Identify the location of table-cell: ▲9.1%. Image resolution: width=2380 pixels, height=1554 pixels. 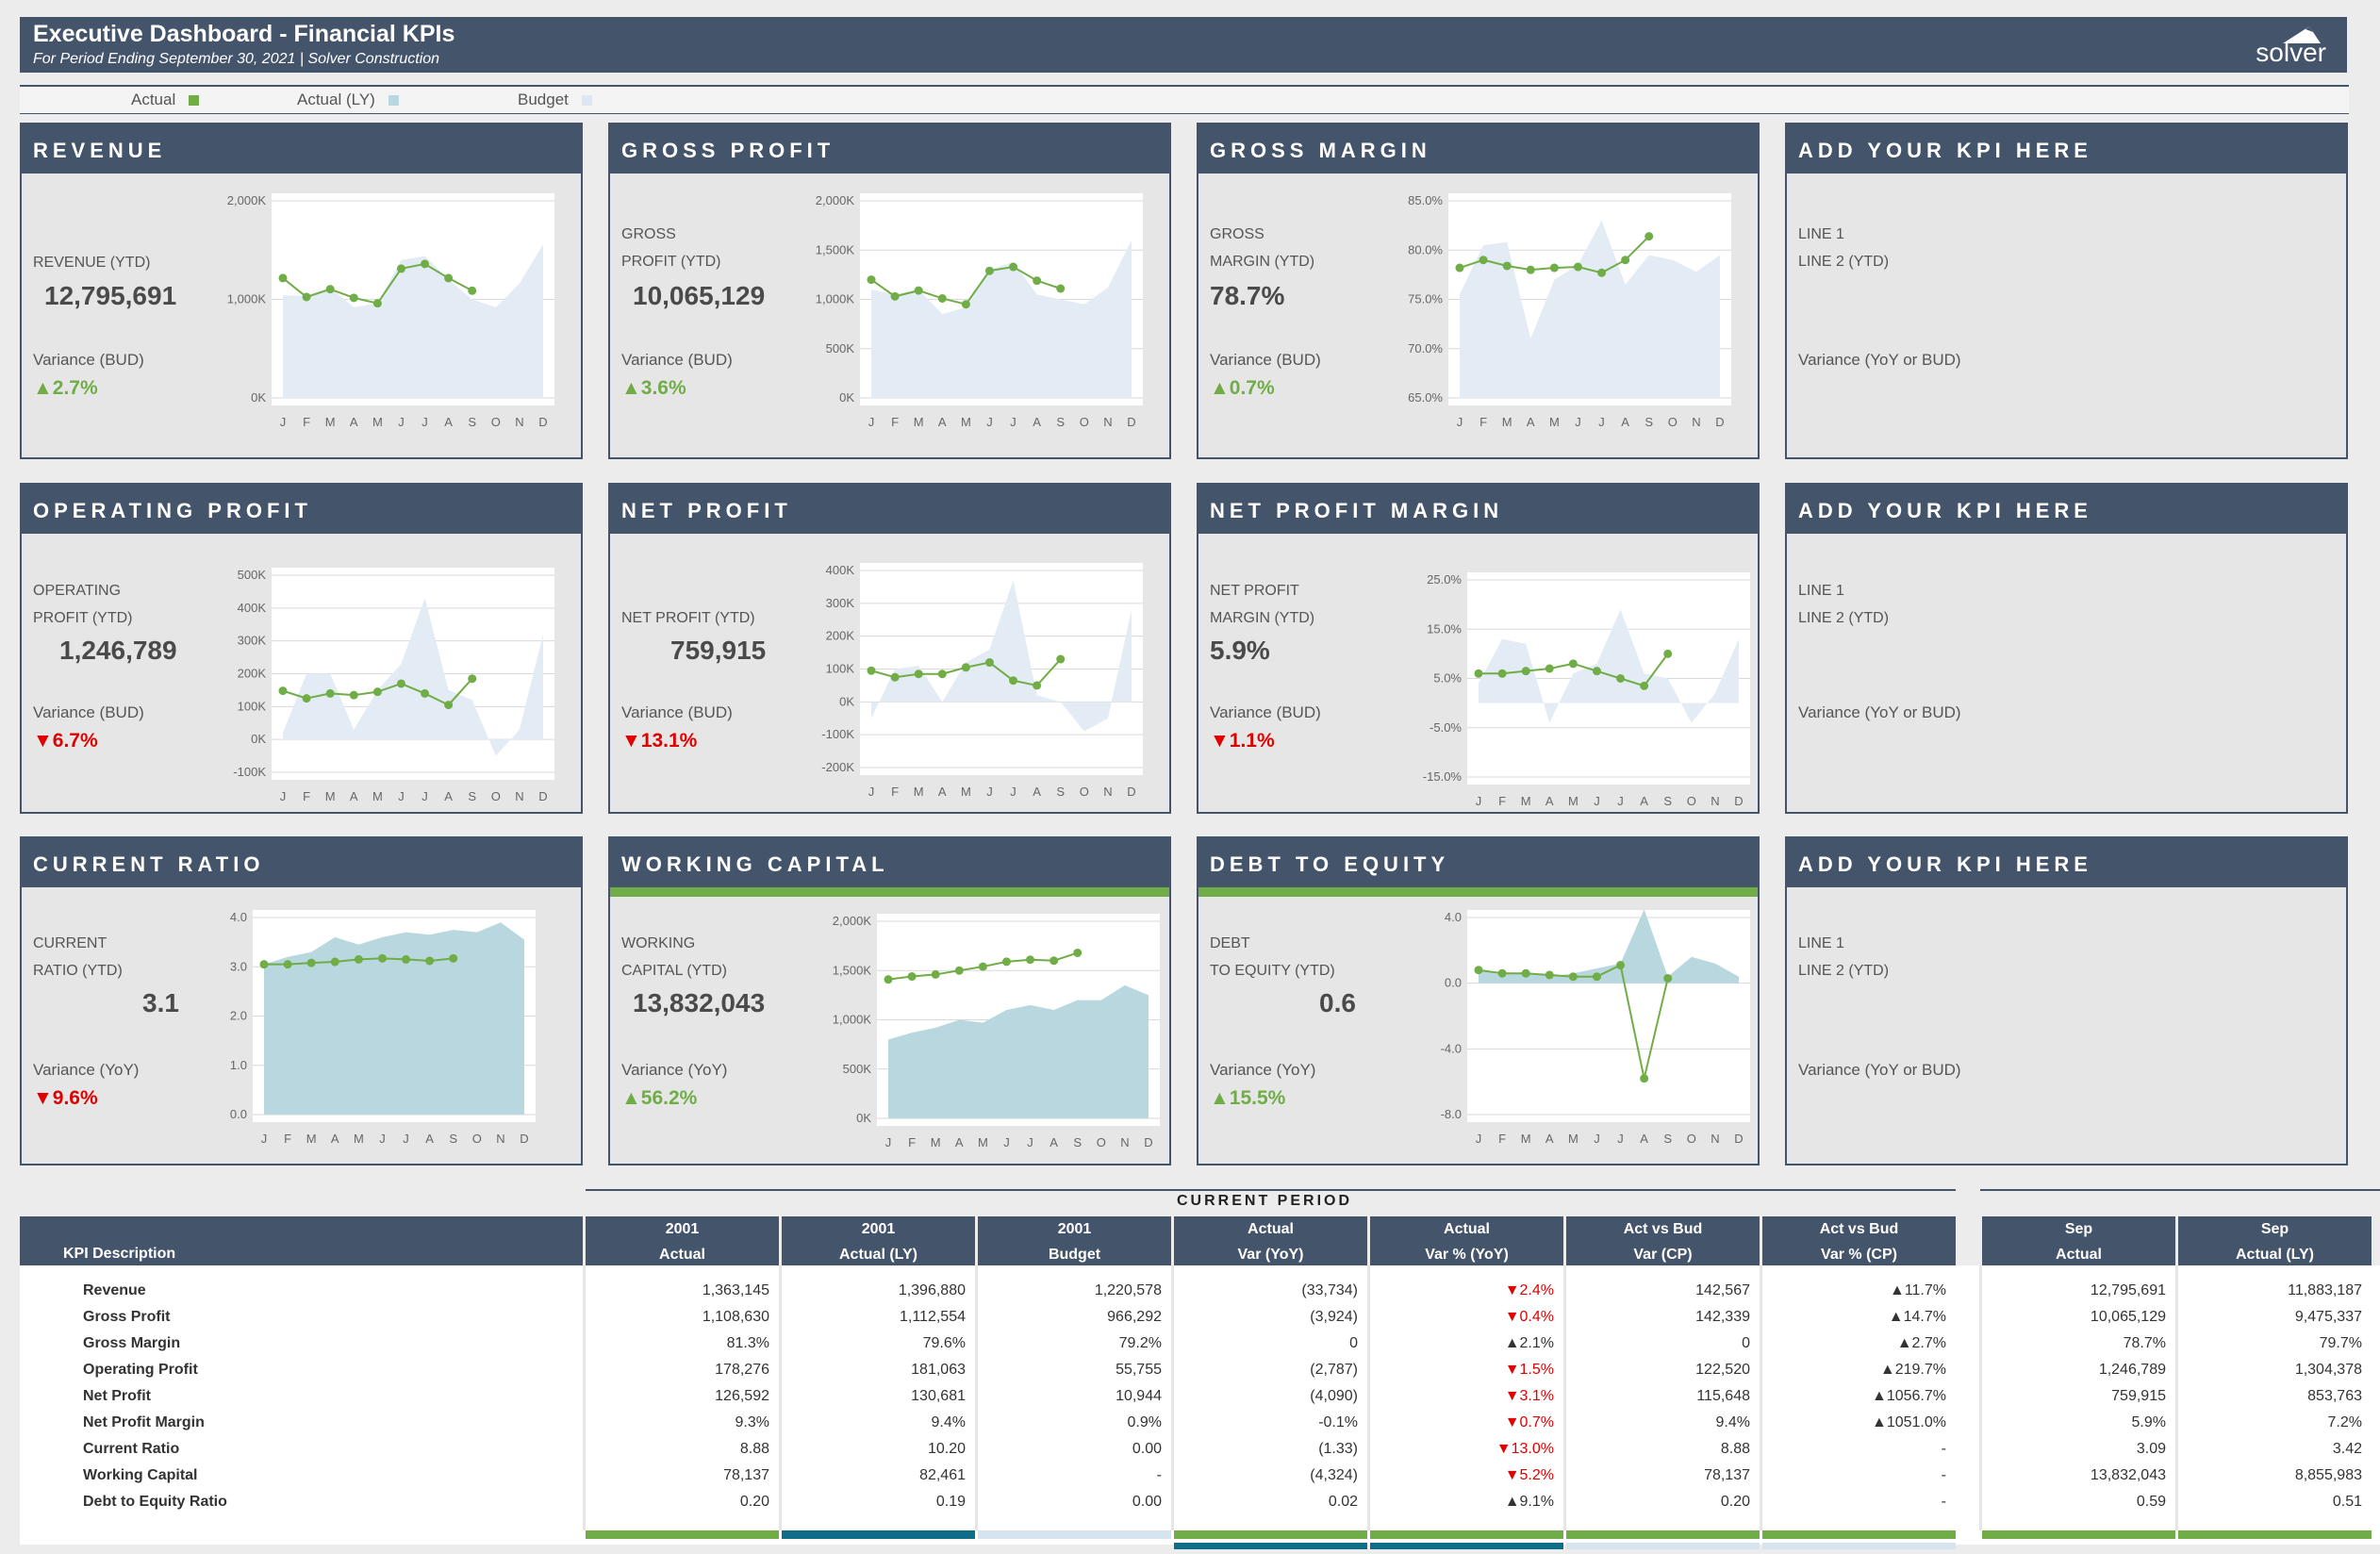
(1529, 1502).